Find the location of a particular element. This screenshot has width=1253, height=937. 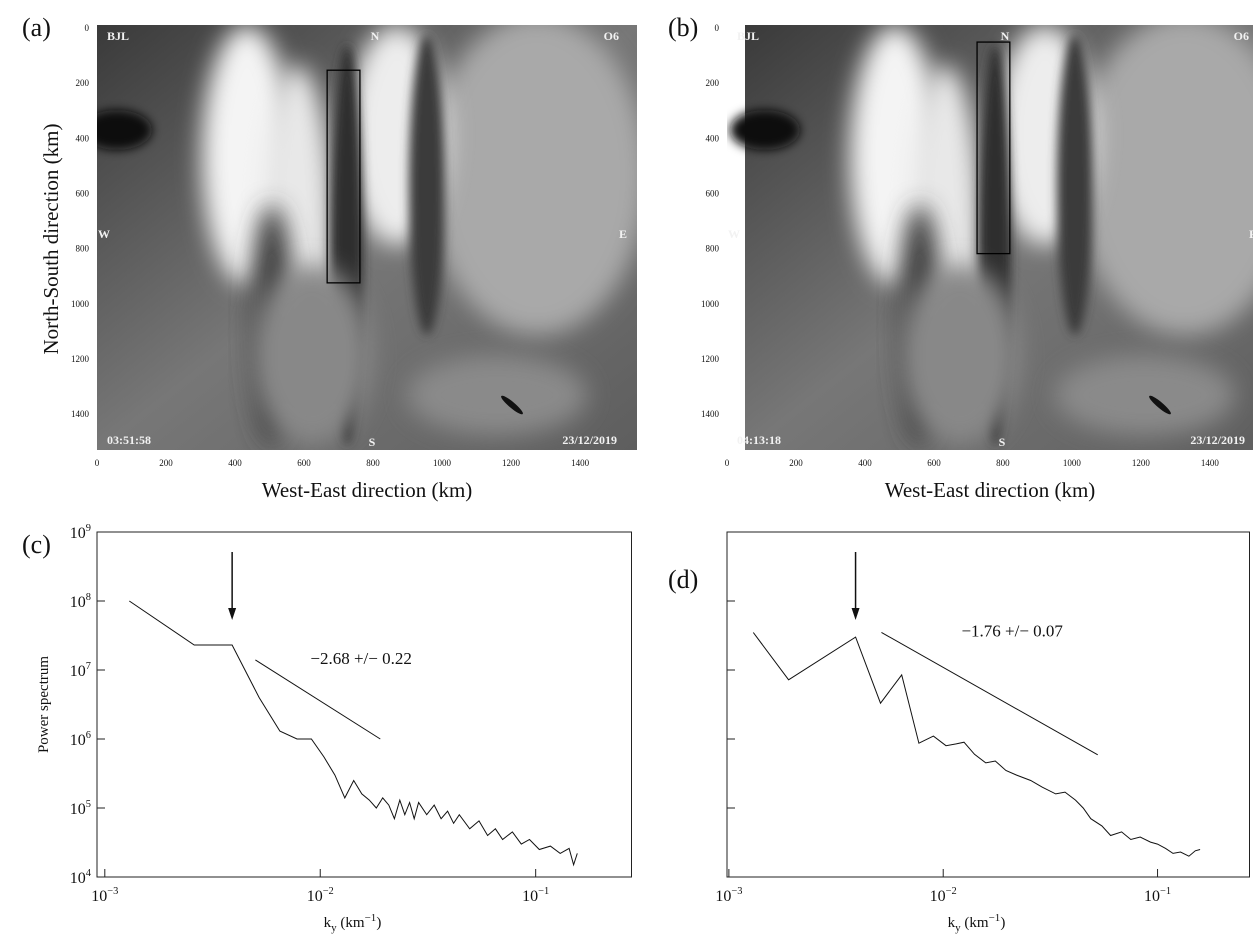

tick-exp: −3 is located at coordinates (736, 891).